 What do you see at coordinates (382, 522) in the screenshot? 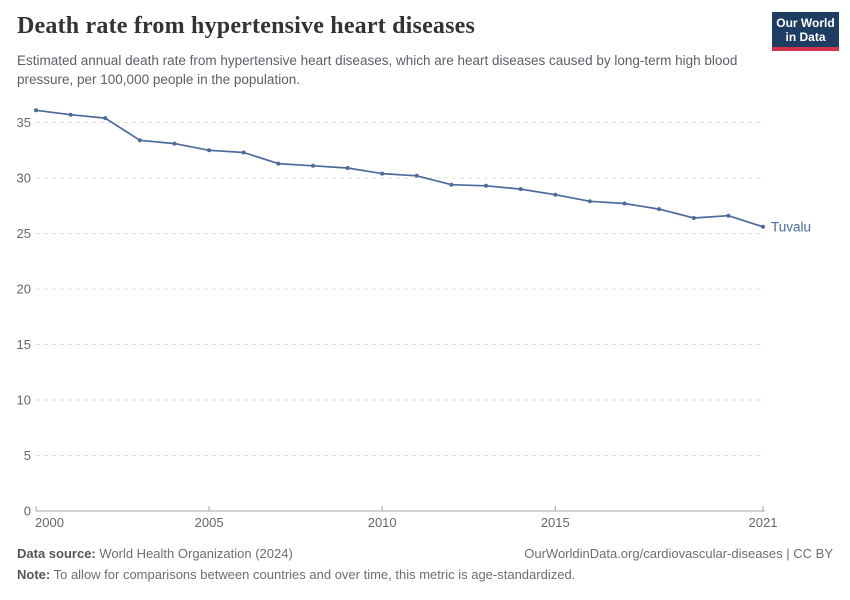
I see `x-axis-label: 2010` at bounding box center [382, 522].